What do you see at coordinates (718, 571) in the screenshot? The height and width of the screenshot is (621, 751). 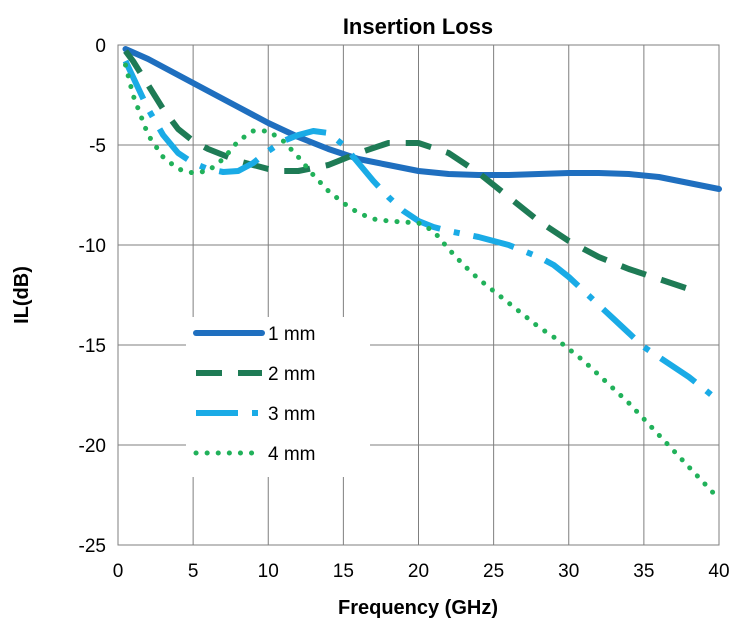 I see `x-tick-label: 40` at bounding box center [718, 571].